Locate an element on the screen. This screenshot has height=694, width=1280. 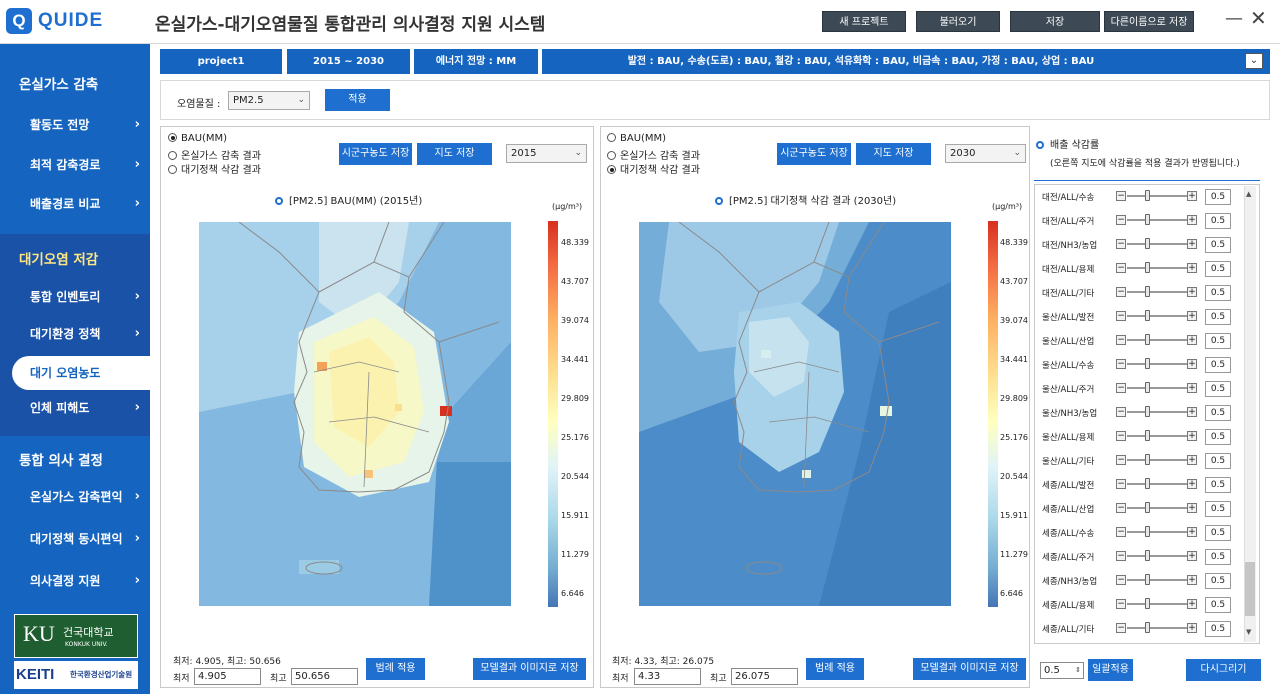
right-radio-ghg: 온실가스 감축 결과 is located at coordinates (653, 154).